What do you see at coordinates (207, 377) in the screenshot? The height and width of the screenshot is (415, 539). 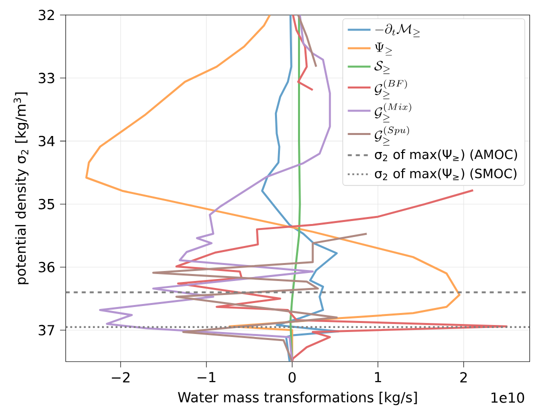 I see `x-tick-label: −1` at bounding box center [207, 377].